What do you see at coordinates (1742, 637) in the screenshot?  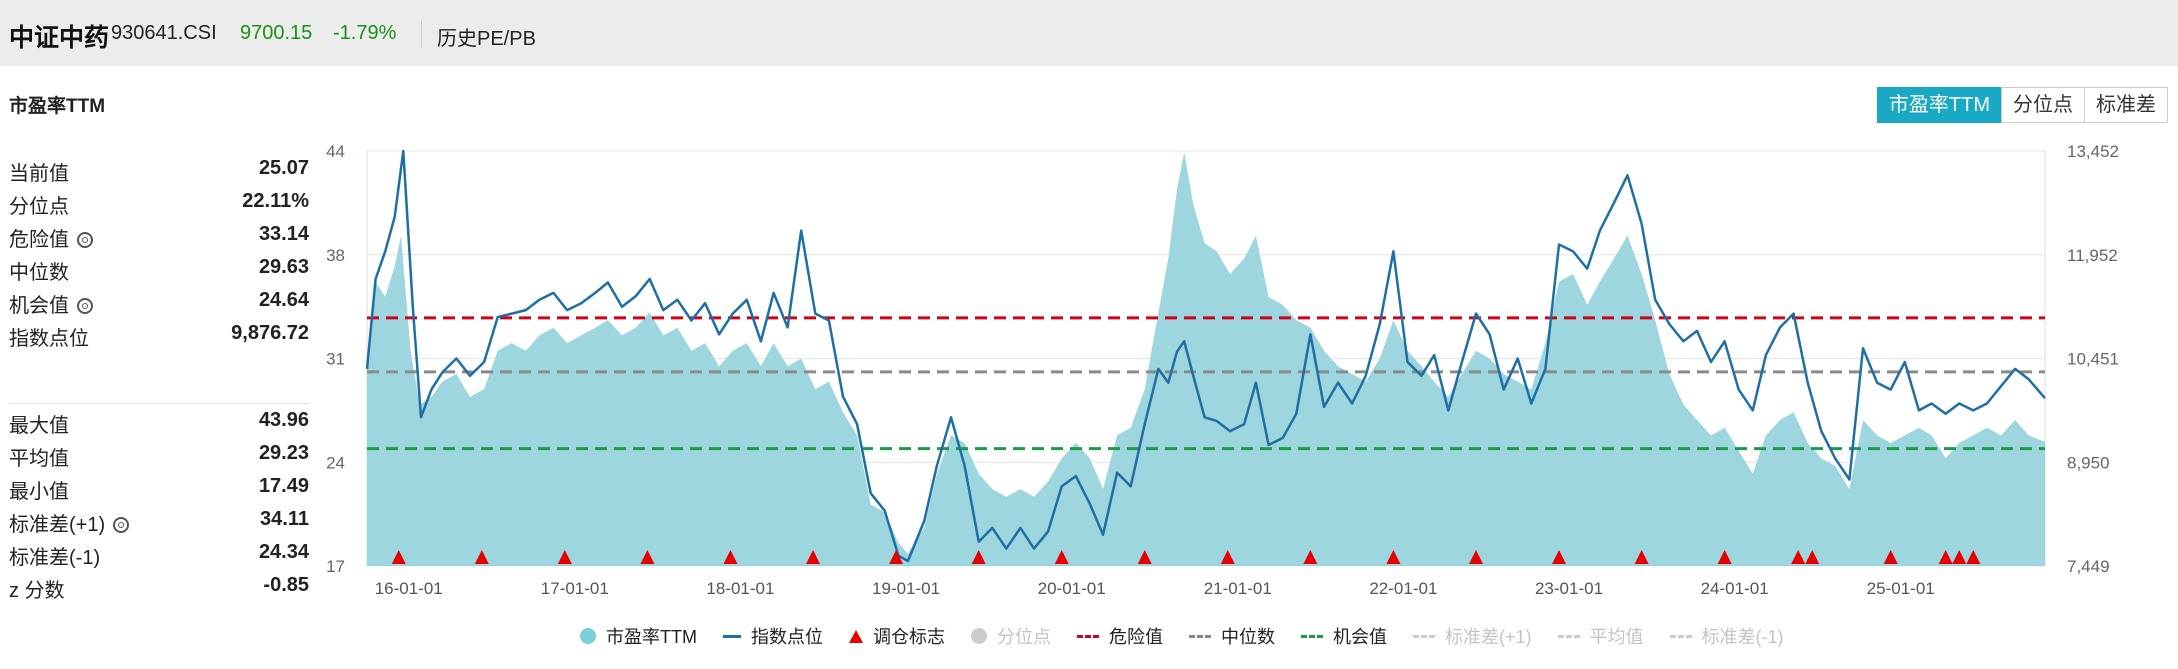 I see `legend-label: 标准差(-1)` at bounding box center [1742, 637].